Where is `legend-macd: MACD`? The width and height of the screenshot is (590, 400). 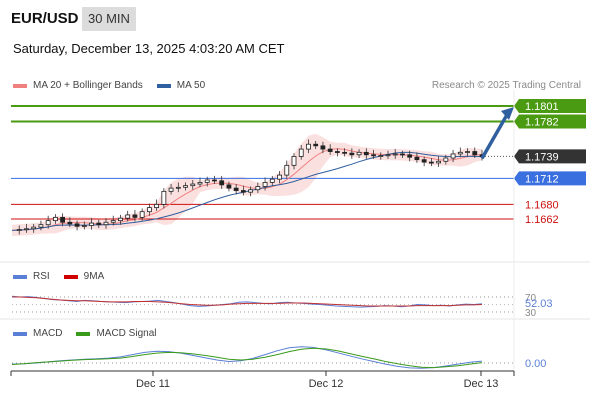
legend-macd: MACD is located at coordinates (37, 333).